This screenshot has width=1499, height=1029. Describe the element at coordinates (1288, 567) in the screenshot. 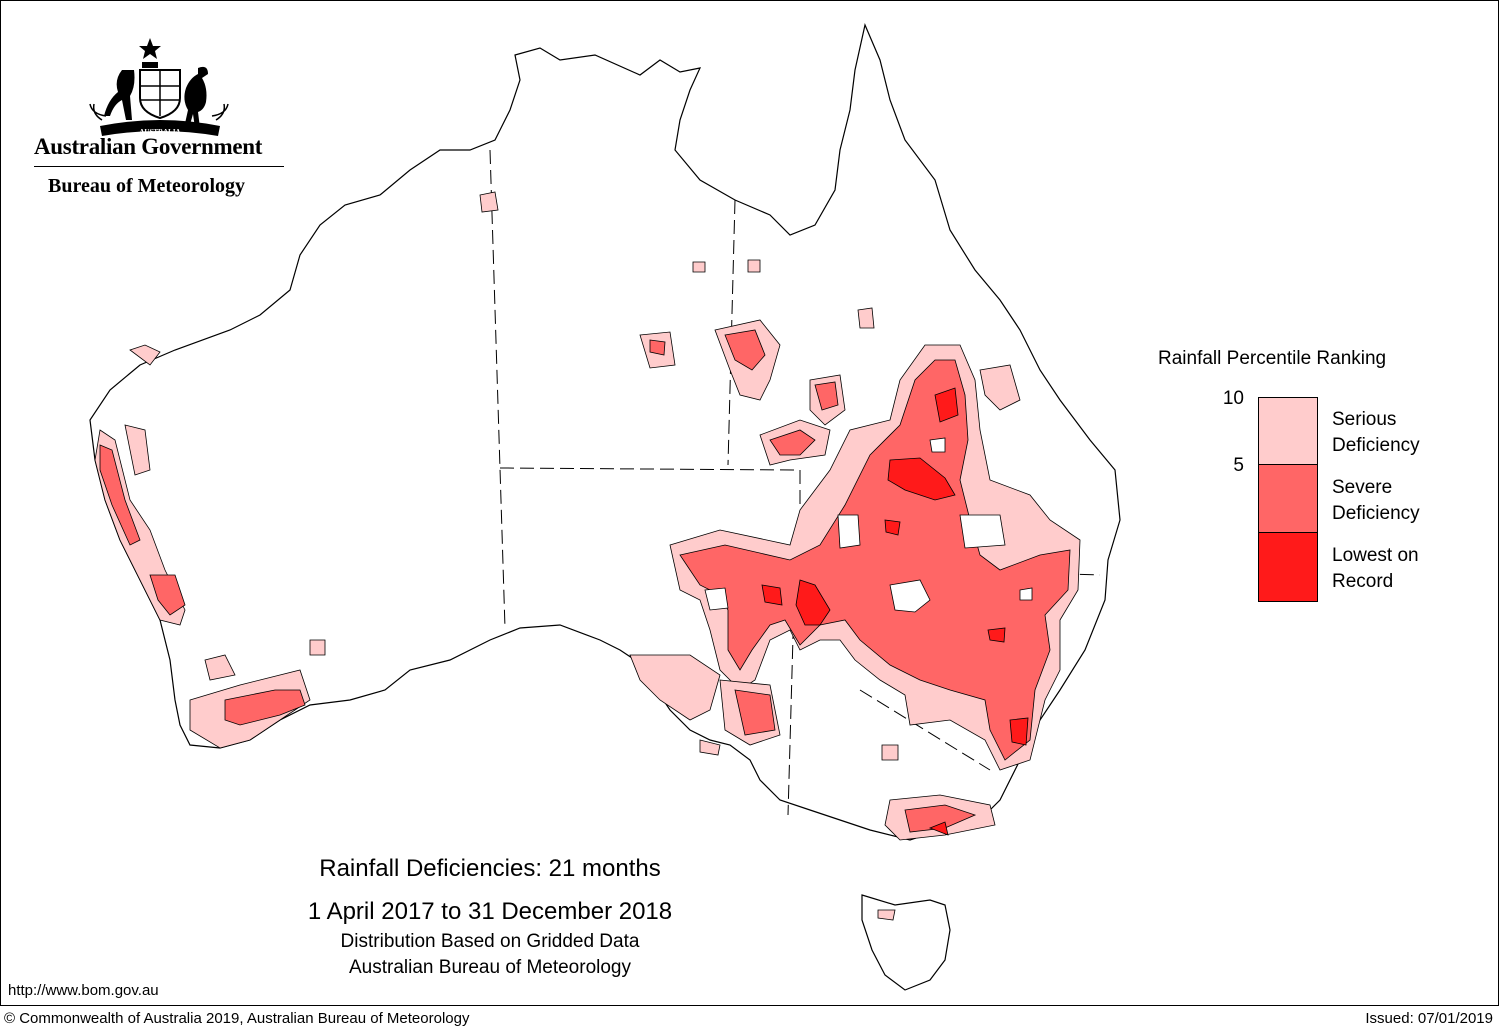

I see `legend-swatch-lowest` at that location.